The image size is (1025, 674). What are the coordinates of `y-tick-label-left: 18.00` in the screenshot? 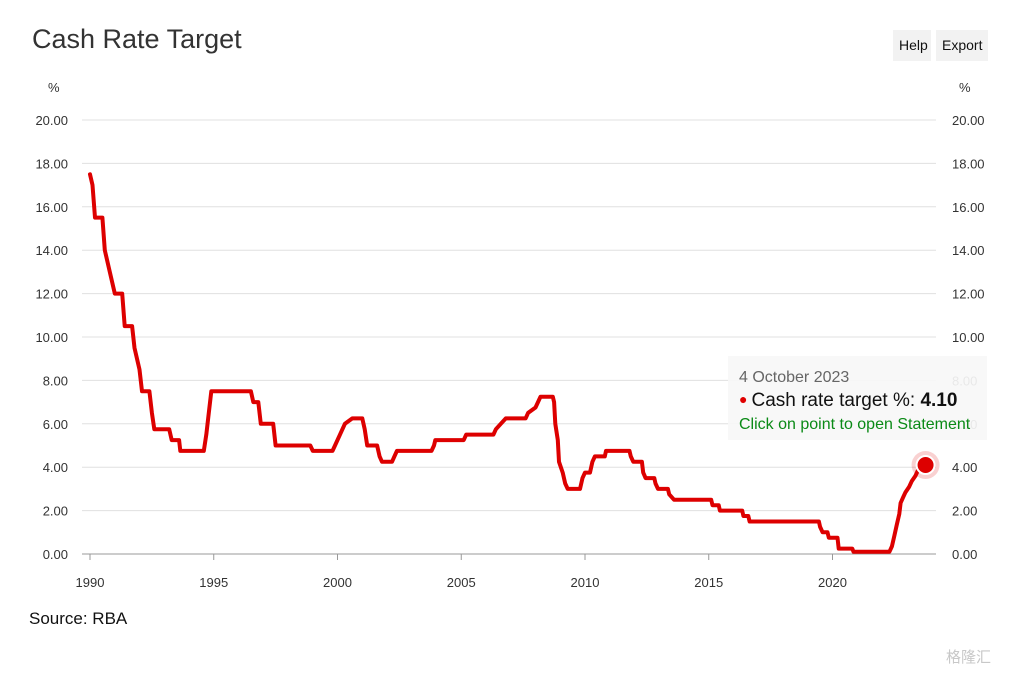 It's located at (51, 163).